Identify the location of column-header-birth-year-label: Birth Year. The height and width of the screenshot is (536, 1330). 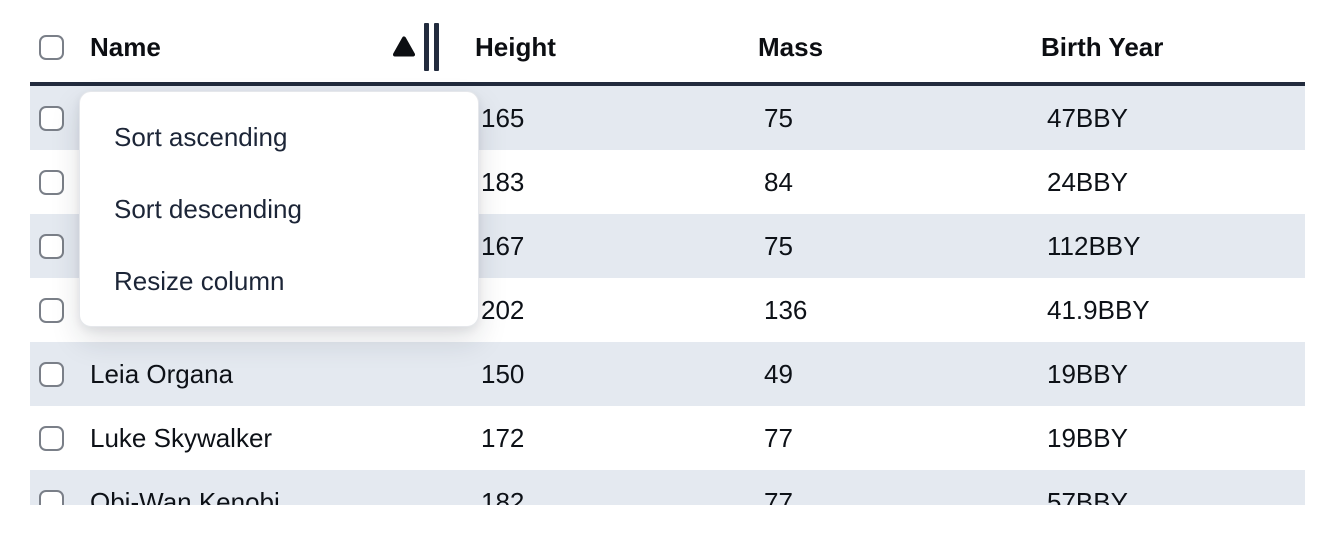
(1102, 46).